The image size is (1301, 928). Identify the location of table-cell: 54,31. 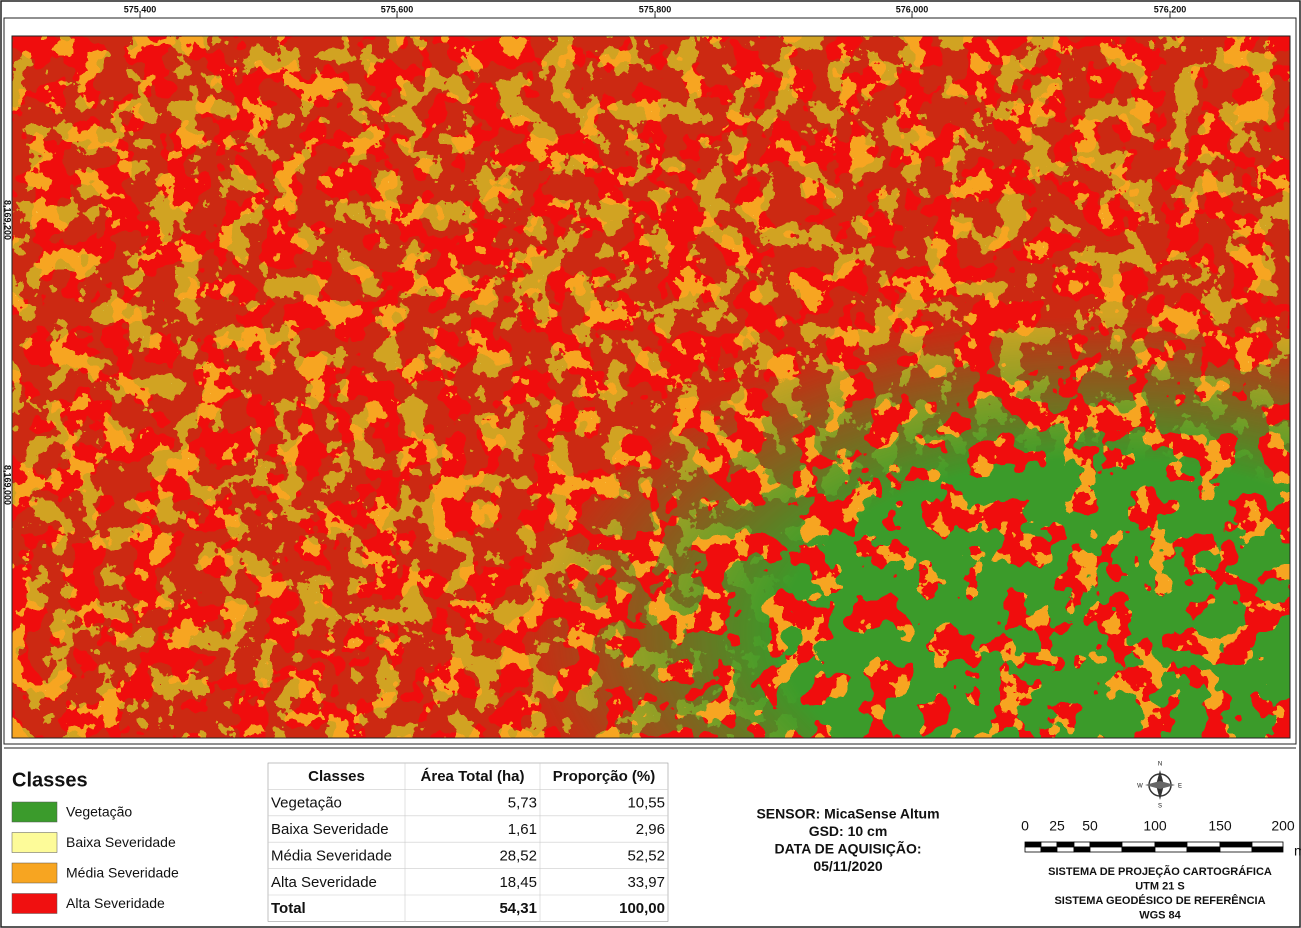
(518, 908).